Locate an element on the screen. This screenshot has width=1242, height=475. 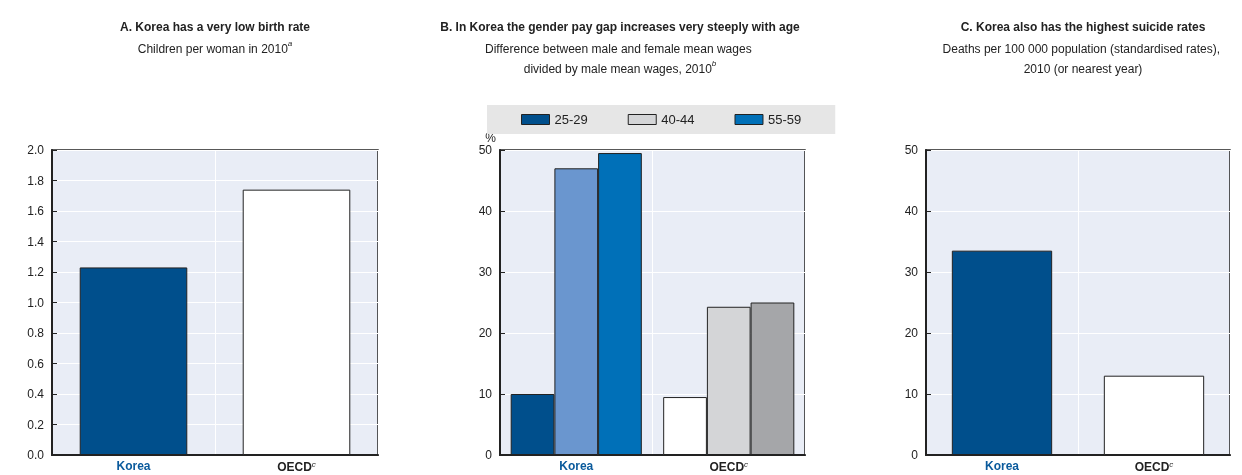
y-tick-label: 1.0 is located at coordinates (36, 302).